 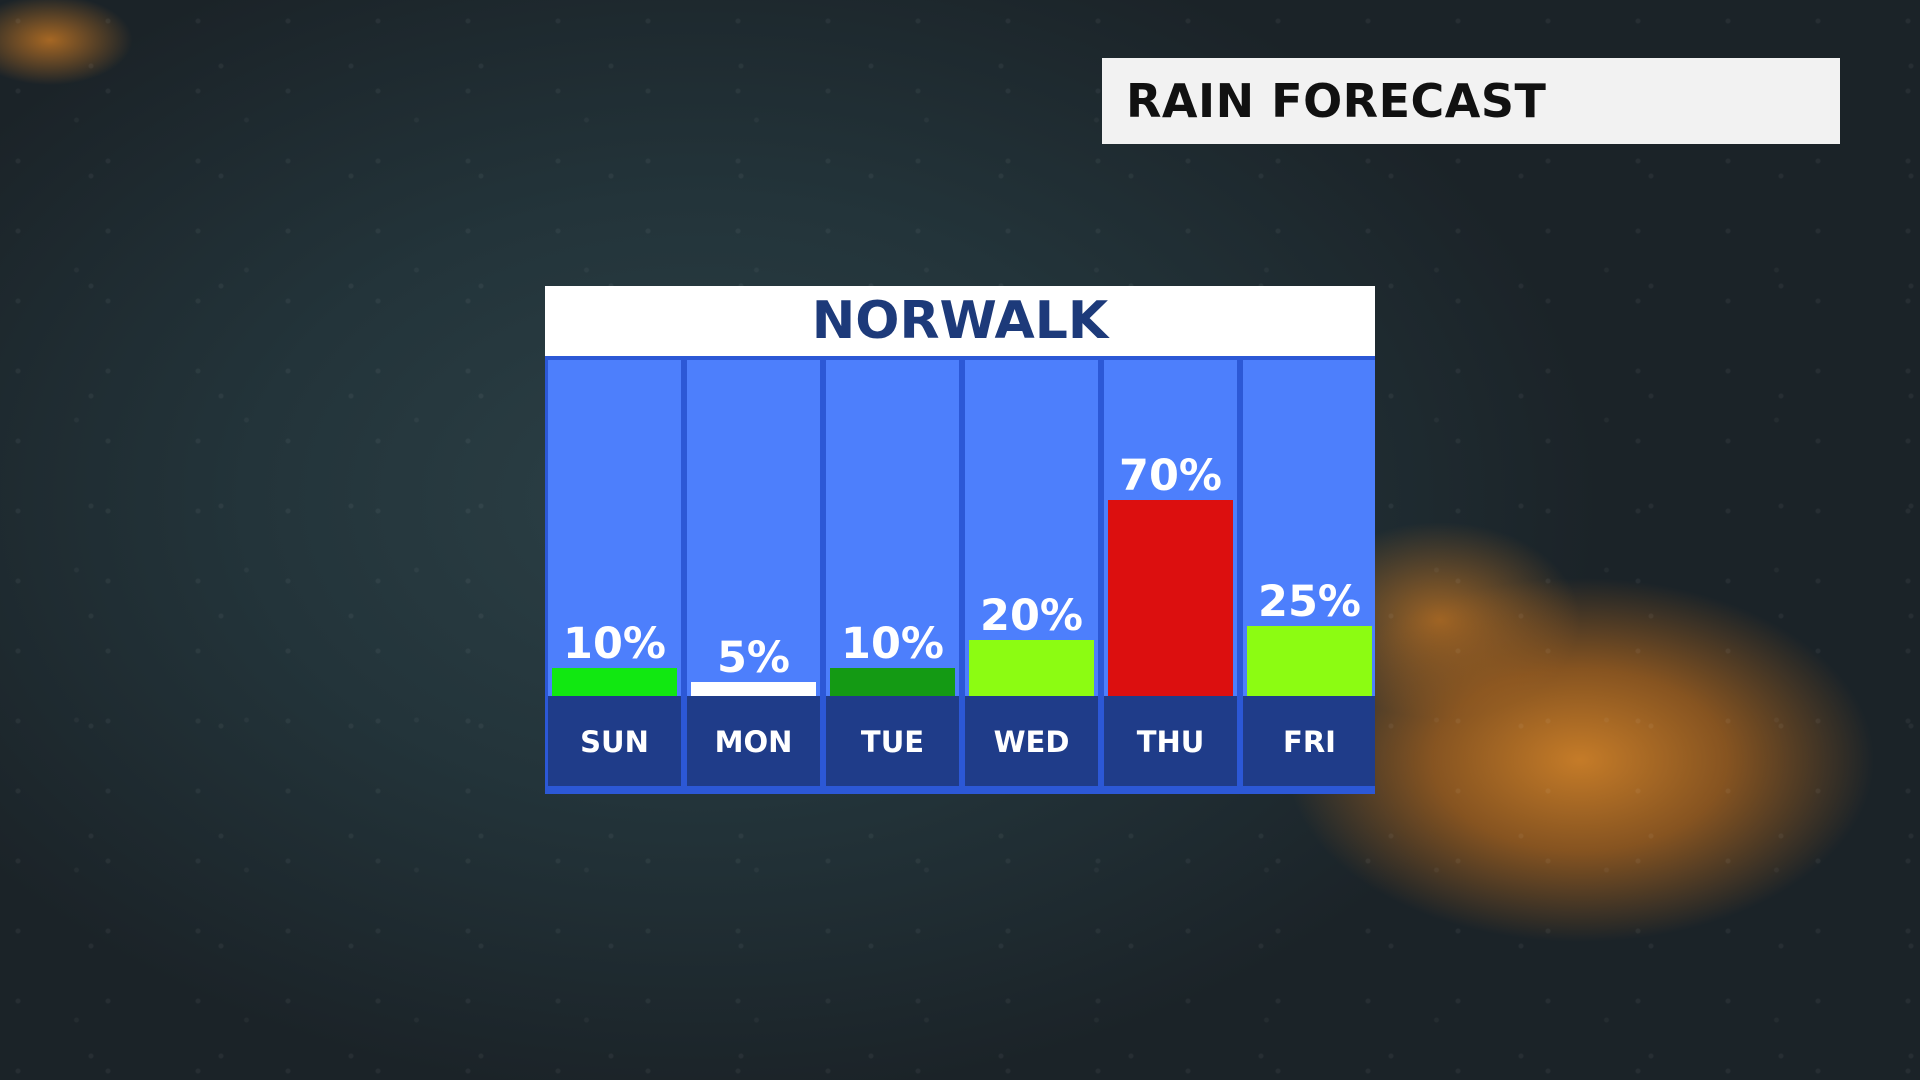 I want to click on rain-forecast-title-box: RAIN FORECAST, so click(x=1471, y=101).